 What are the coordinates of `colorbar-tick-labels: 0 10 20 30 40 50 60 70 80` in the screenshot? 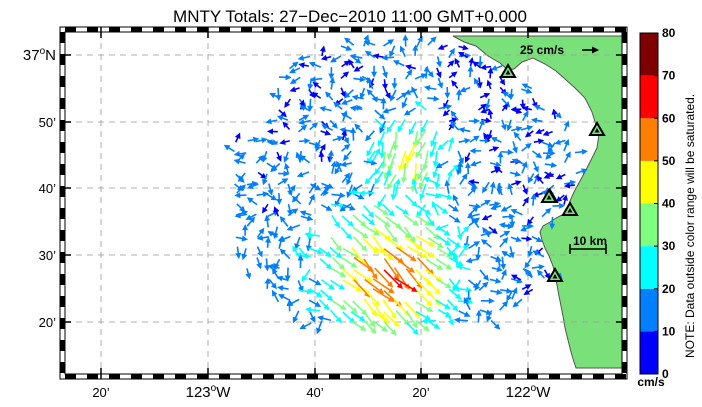 It's located at (669, 203).